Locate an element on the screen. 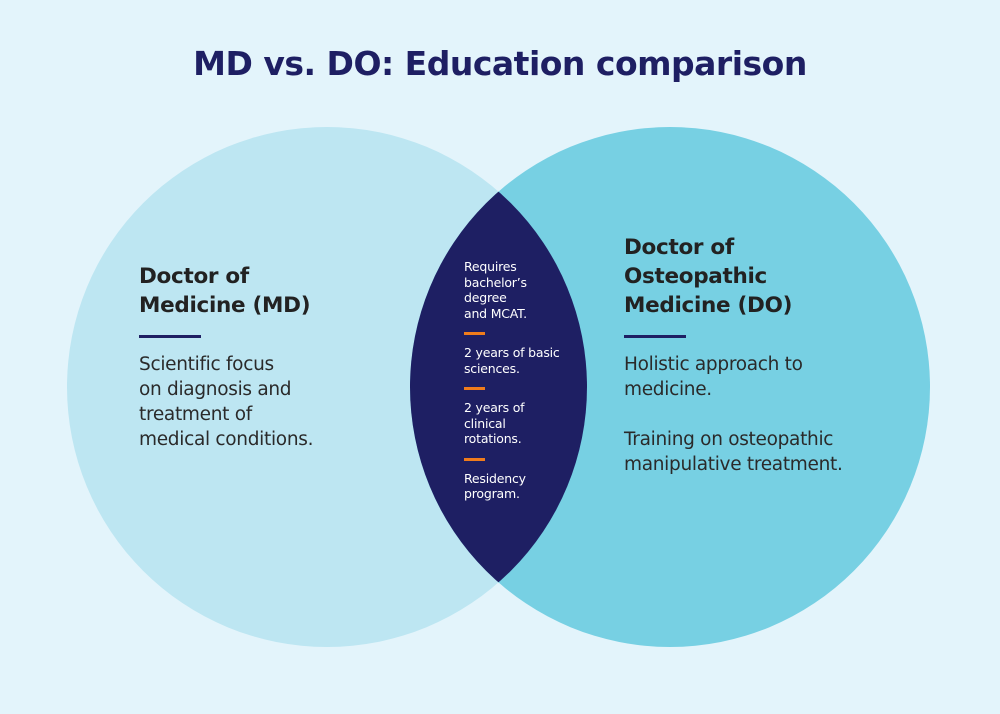 The height and width of the screenshot is (714, 1000). shared-item-line: and MCAT. is located at coordinates (495, 313).